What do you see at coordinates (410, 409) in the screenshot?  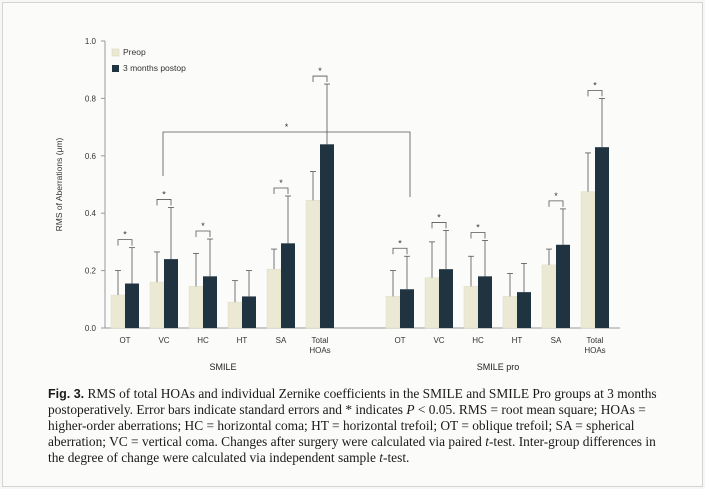 I see `caption-p: P` at bounding box center [410, 409].